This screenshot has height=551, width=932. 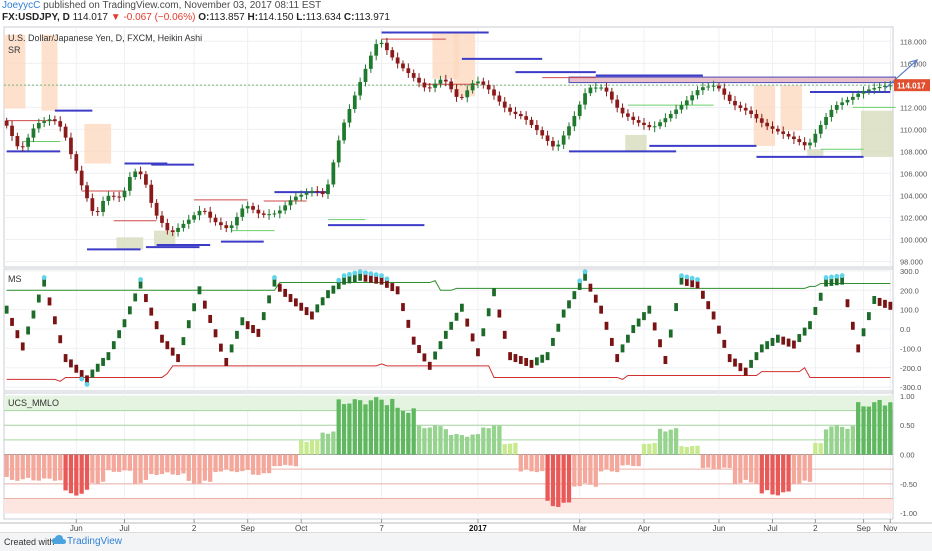 I want to click on sr-vertical-zone, so click(x=791, y=108).